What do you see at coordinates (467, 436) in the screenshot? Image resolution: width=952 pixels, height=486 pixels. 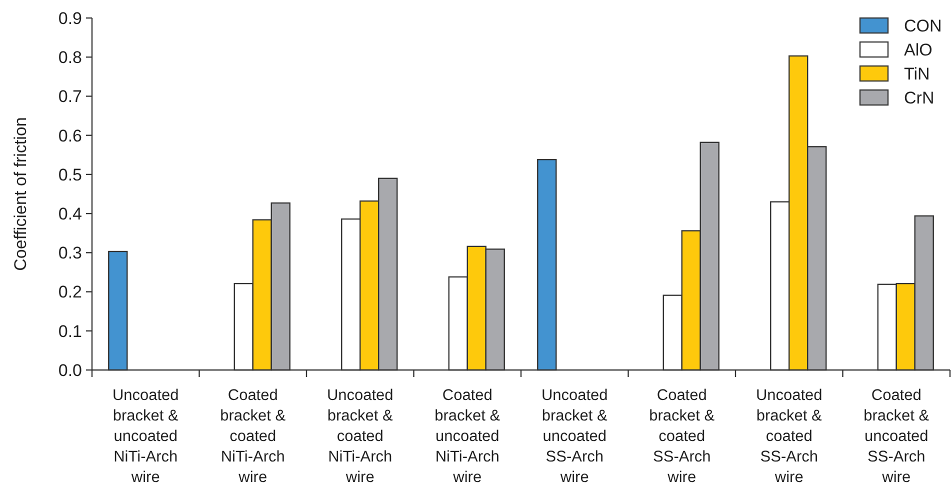 I see `x-tick-label: Coated bracket & uncoated NiTi-Arch wire` at bounding box center [467, 436].